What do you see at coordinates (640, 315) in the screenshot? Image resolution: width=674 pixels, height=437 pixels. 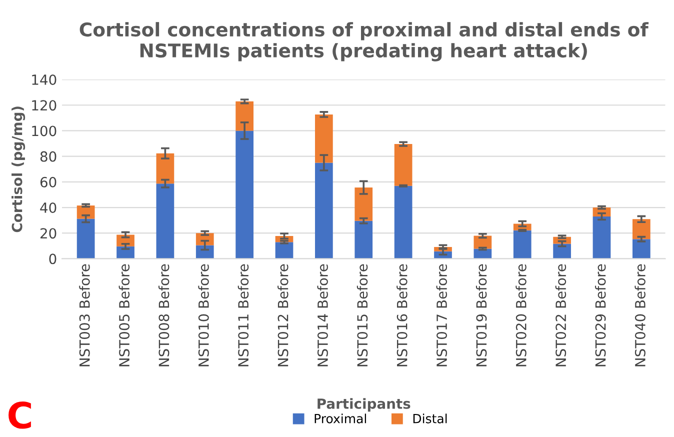 I see `x-tick-label: NST040 Before` at bounding box center [640, 315].